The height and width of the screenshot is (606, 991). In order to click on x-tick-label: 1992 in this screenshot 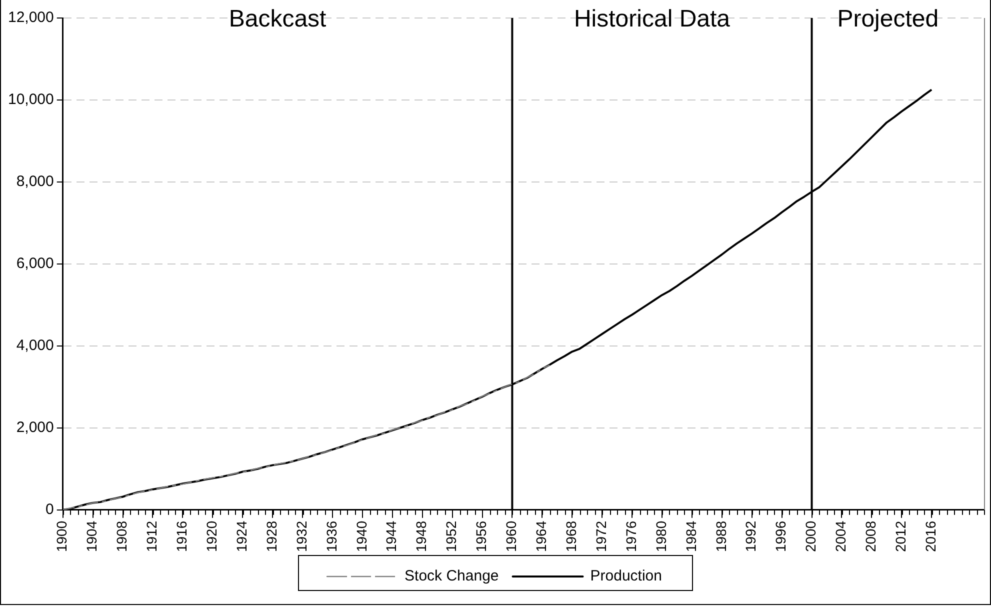, I will do `click(750, 536)`.